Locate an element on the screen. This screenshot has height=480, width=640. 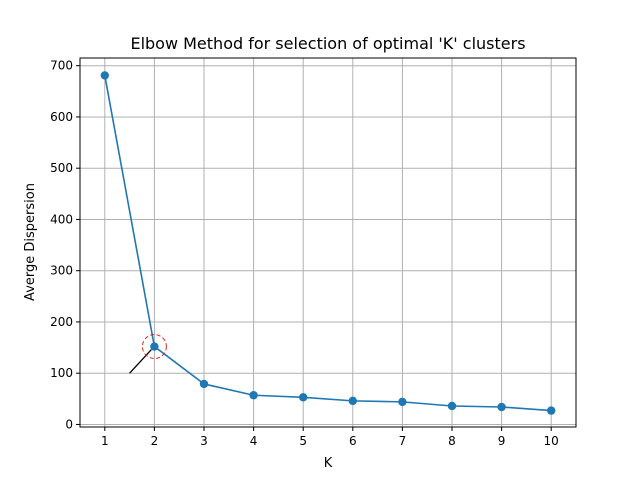
y-axis-label: Averge Dispersion is located at coordinates (30, 242).